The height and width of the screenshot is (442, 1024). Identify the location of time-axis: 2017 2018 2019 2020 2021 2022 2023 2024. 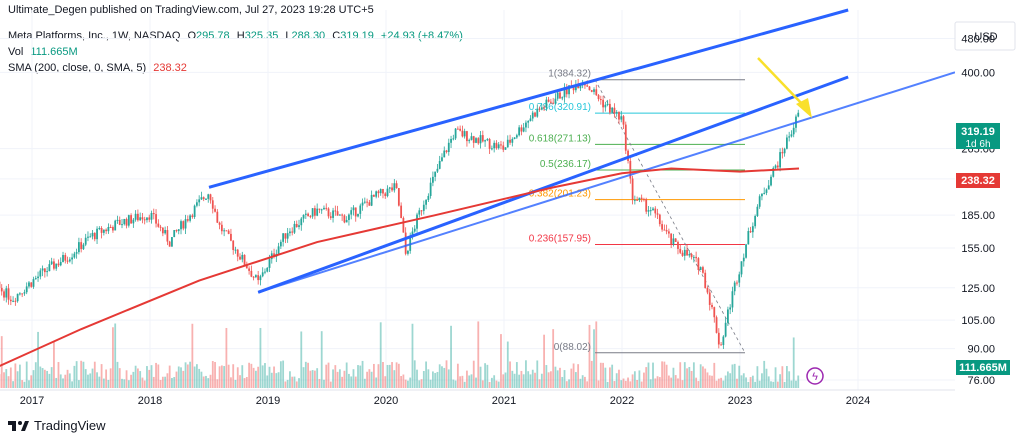
(445, 401).